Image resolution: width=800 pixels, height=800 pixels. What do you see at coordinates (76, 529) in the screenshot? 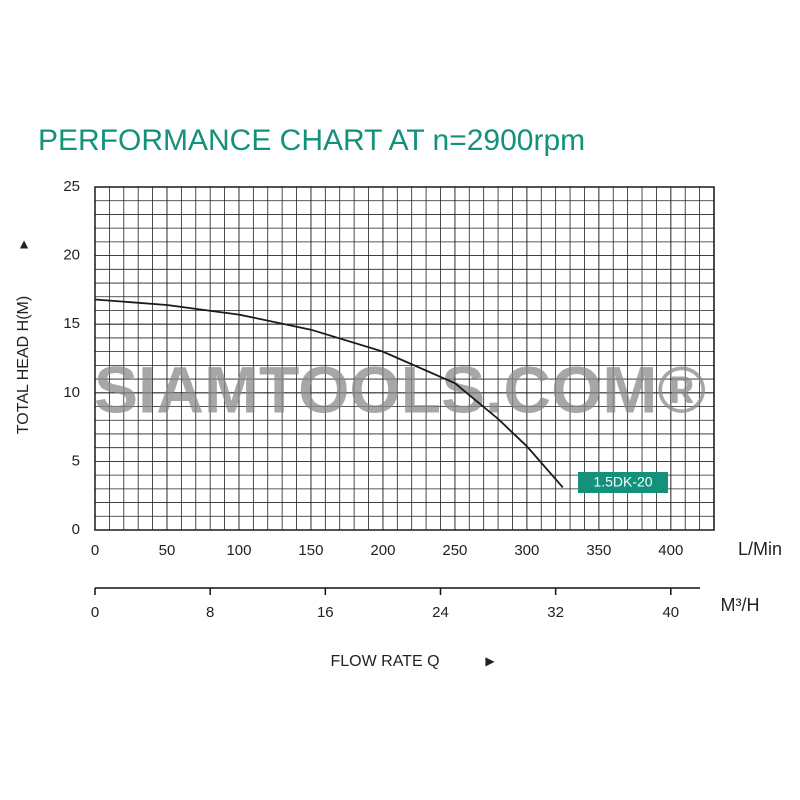
I see `y-tick-label: 0` at bounding box center [76, 529].